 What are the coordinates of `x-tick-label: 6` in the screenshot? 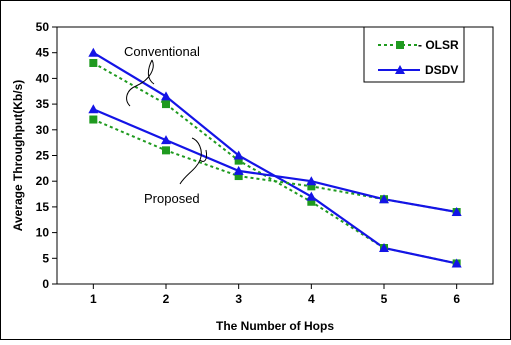 It's located at (456, 299).